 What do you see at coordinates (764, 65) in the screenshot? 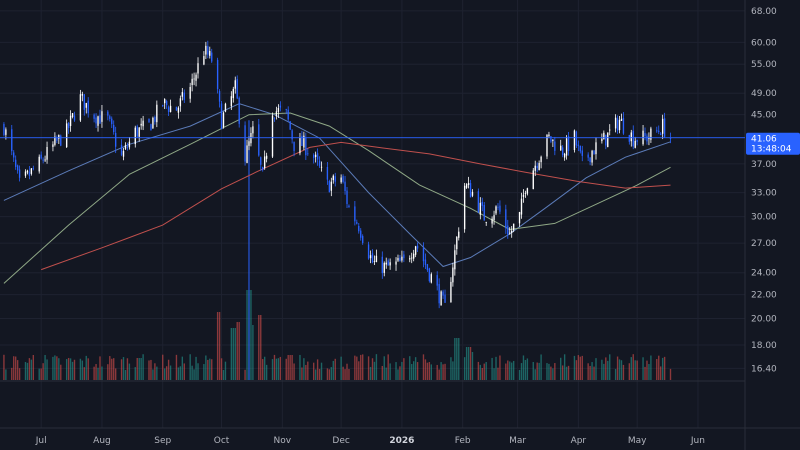
I see `price-tick-2: 55.00` at bounding box center [764, 65].